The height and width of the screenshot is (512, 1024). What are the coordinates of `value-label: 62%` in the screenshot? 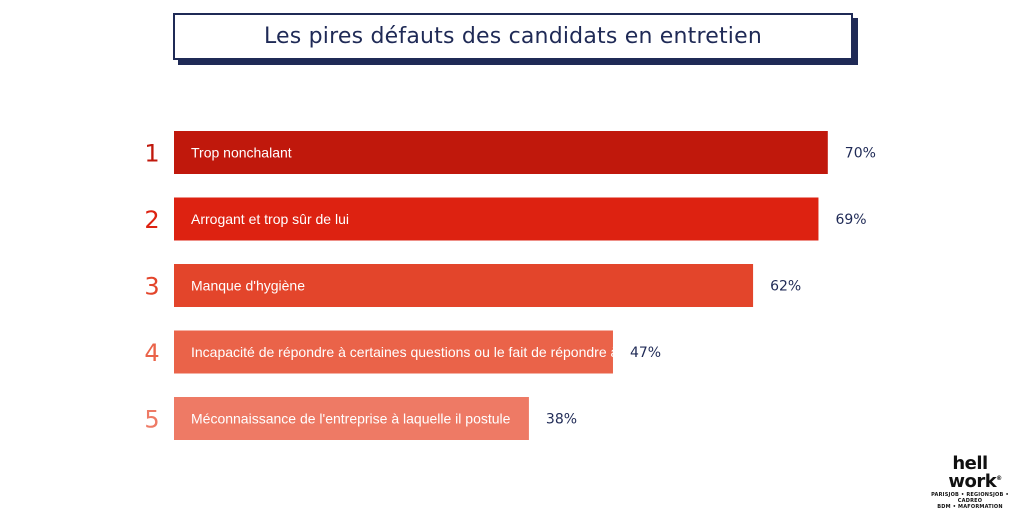 It's located at (785, 287).